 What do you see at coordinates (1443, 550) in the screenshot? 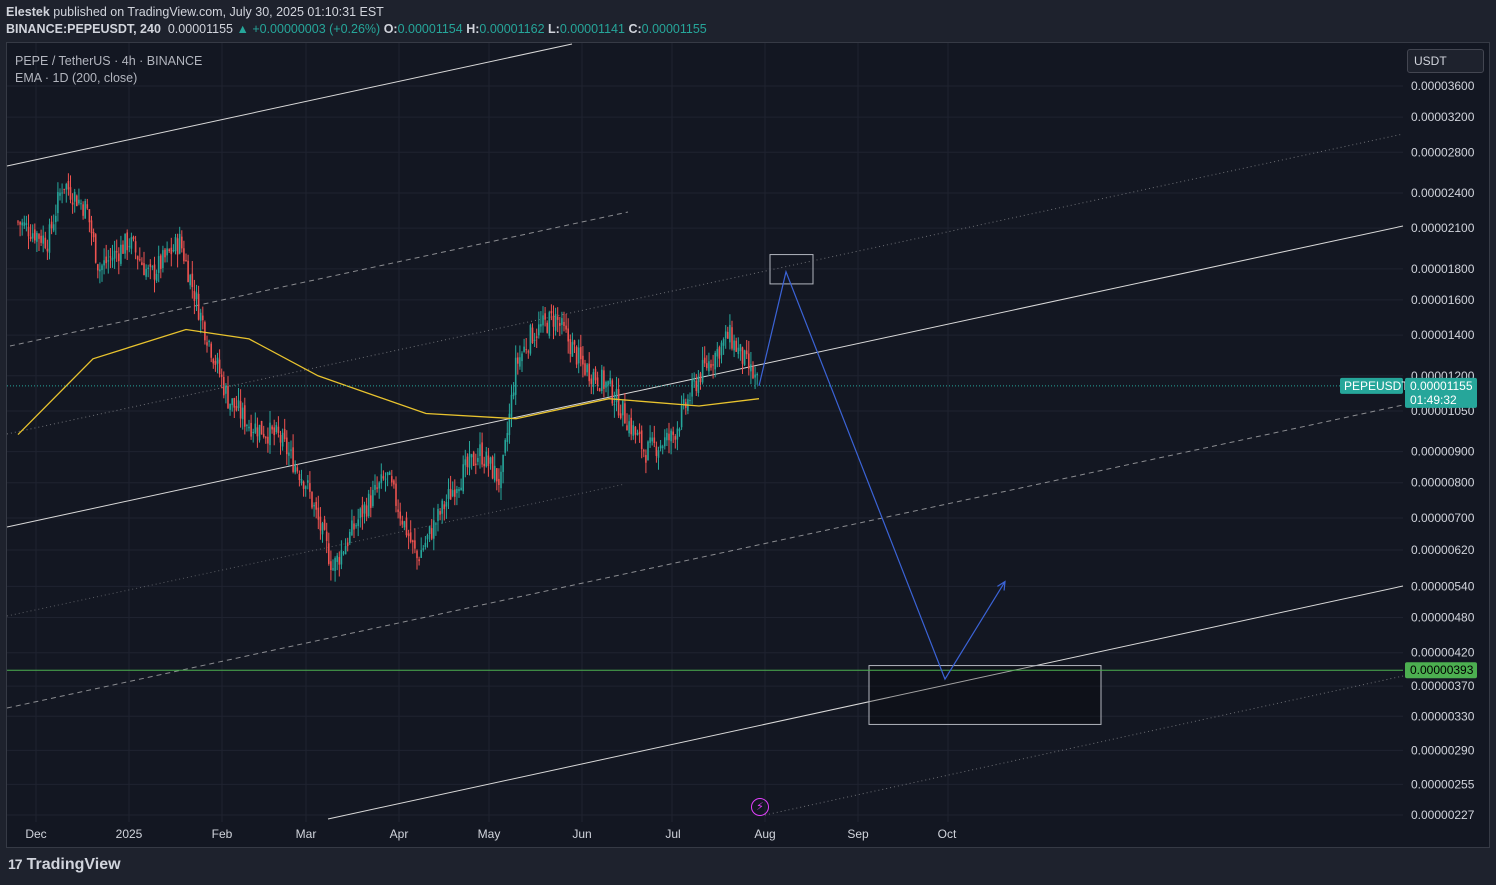
I see `price-axis-label: 0.00000620` at bounding box center [1443, 550].